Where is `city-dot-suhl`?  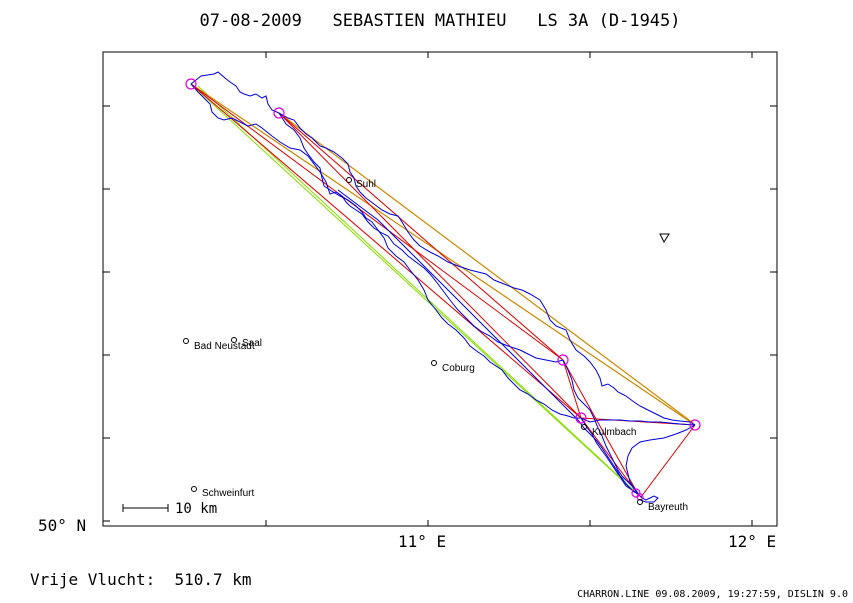 city-dot-suhl is located at coordinates (349, 180).